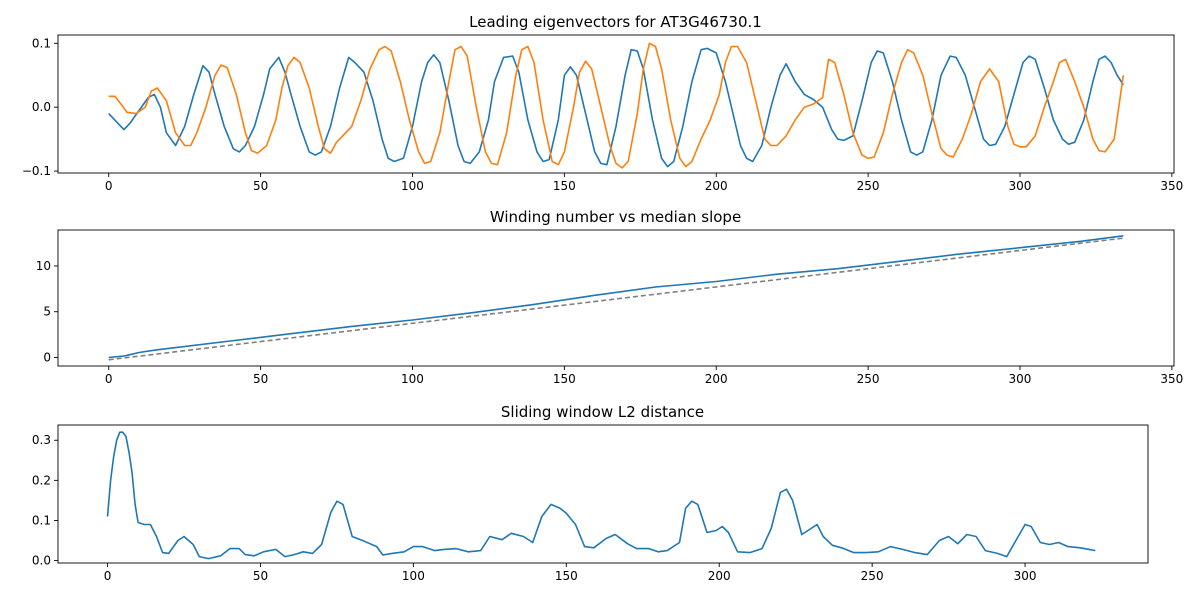  I want to click on eigenvectors-x-tick-label: 150, so click(564, 186).